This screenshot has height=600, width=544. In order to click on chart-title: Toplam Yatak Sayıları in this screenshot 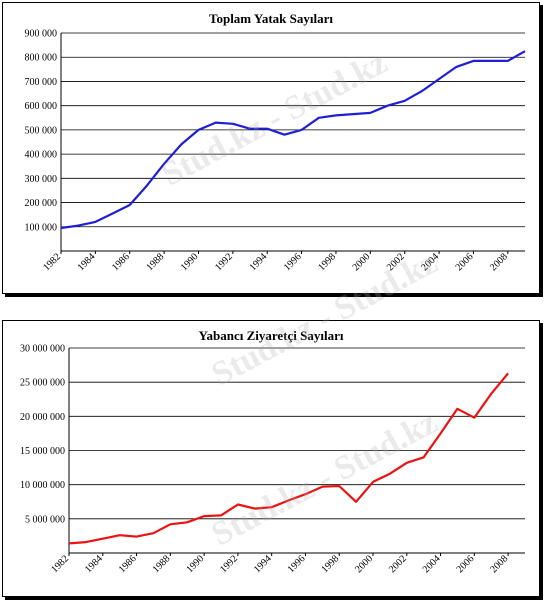, I will do `click(270, 18)`.